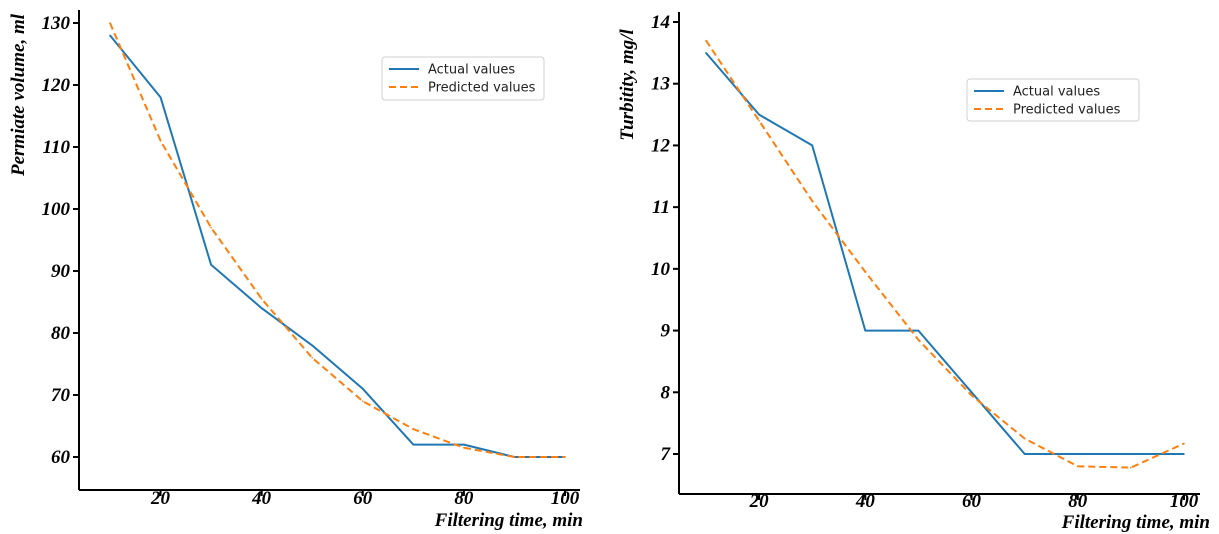  I want to click on y-tick-label: 8, so click(666, 392).